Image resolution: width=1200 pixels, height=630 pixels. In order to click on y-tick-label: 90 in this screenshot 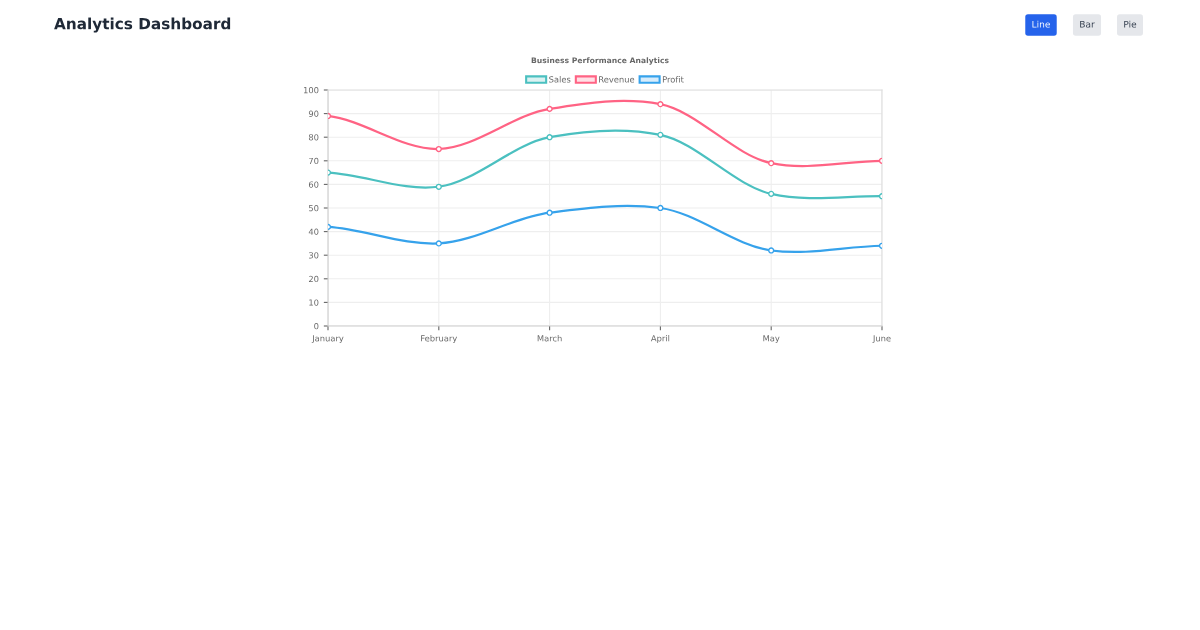, I will do `click(313, 113)`.